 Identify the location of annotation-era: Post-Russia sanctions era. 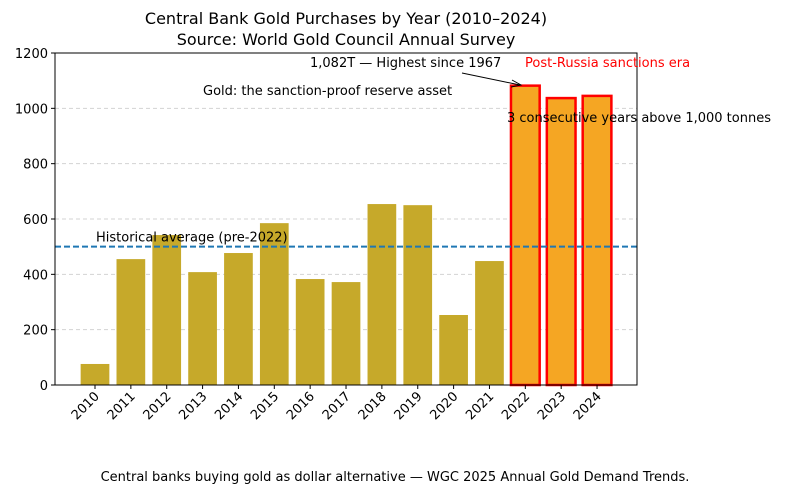
(607, 63).